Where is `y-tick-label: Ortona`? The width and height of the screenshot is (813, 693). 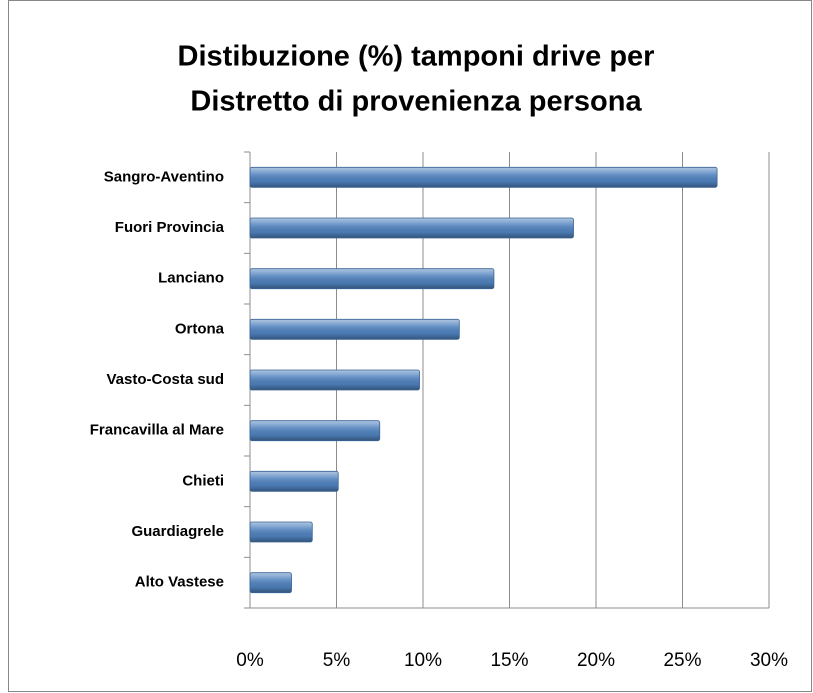
y-tick-label: Ortona is located at coordinates (200, 328).